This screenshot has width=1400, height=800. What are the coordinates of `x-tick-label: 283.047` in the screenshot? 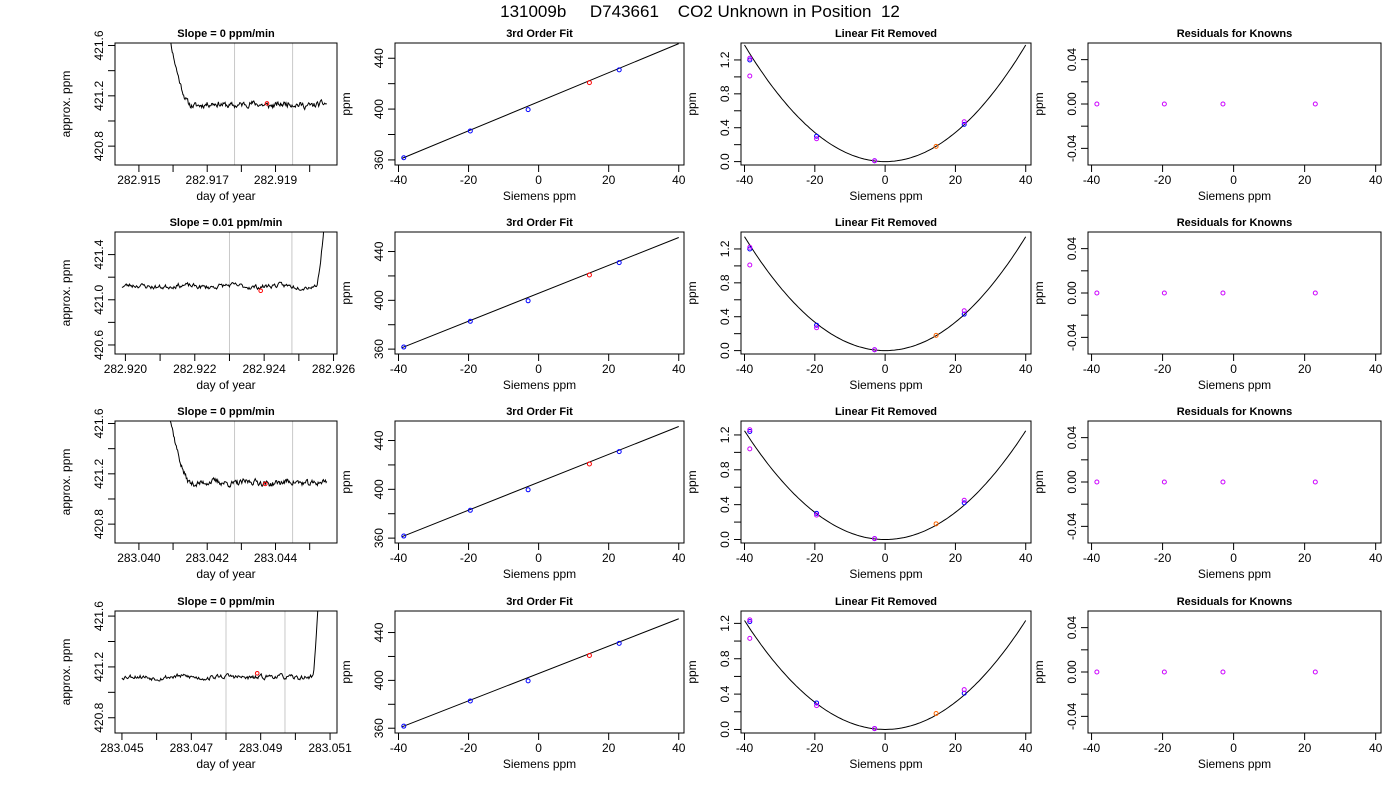 It's located at (192, 748).